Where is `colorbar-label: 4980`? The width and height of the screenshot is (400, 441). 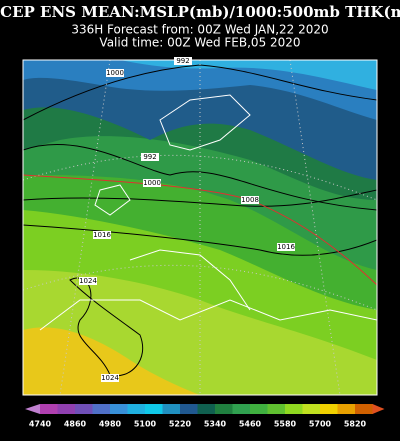 colorbar-label: 4980 is located at coordinates (110, 424).